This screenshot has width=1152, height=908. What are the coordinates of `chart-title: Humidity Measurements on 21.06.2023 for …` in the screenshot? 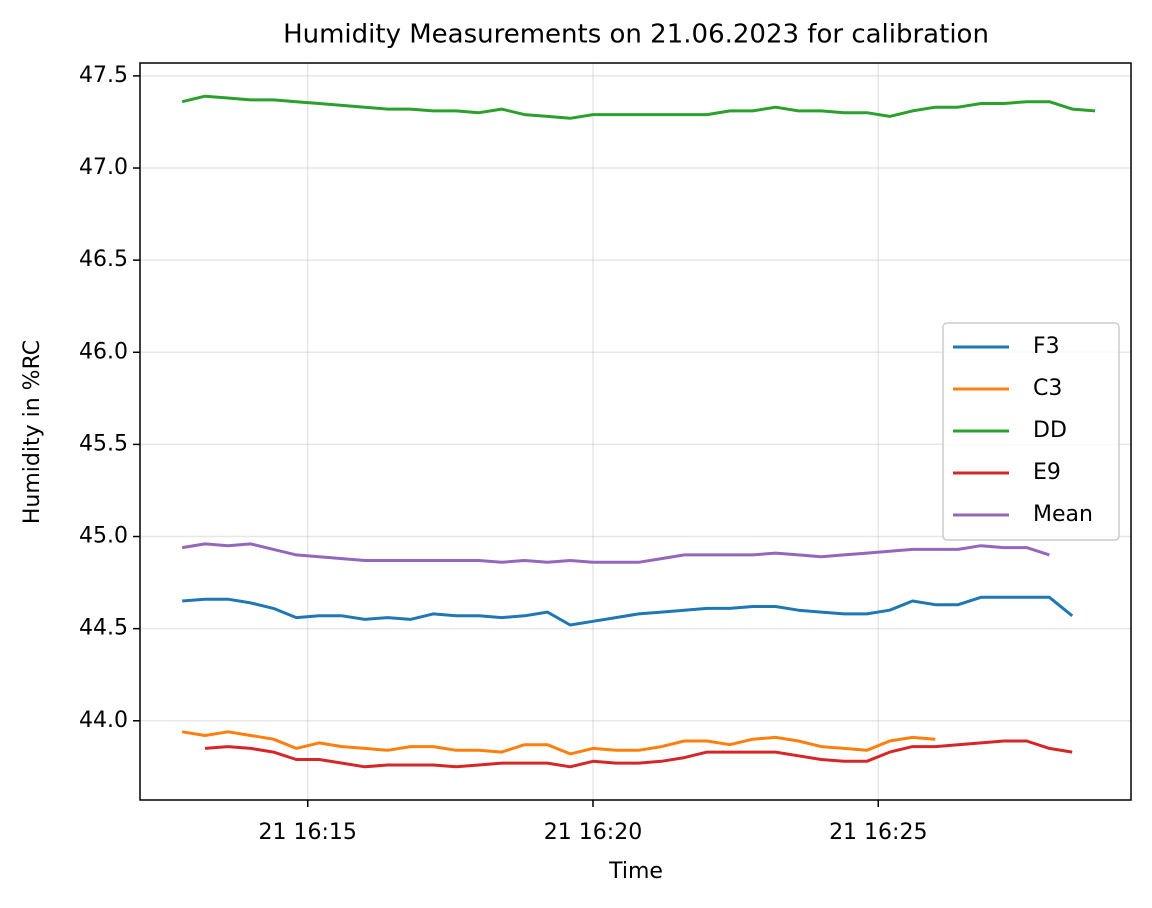 It's located at (636, 35).